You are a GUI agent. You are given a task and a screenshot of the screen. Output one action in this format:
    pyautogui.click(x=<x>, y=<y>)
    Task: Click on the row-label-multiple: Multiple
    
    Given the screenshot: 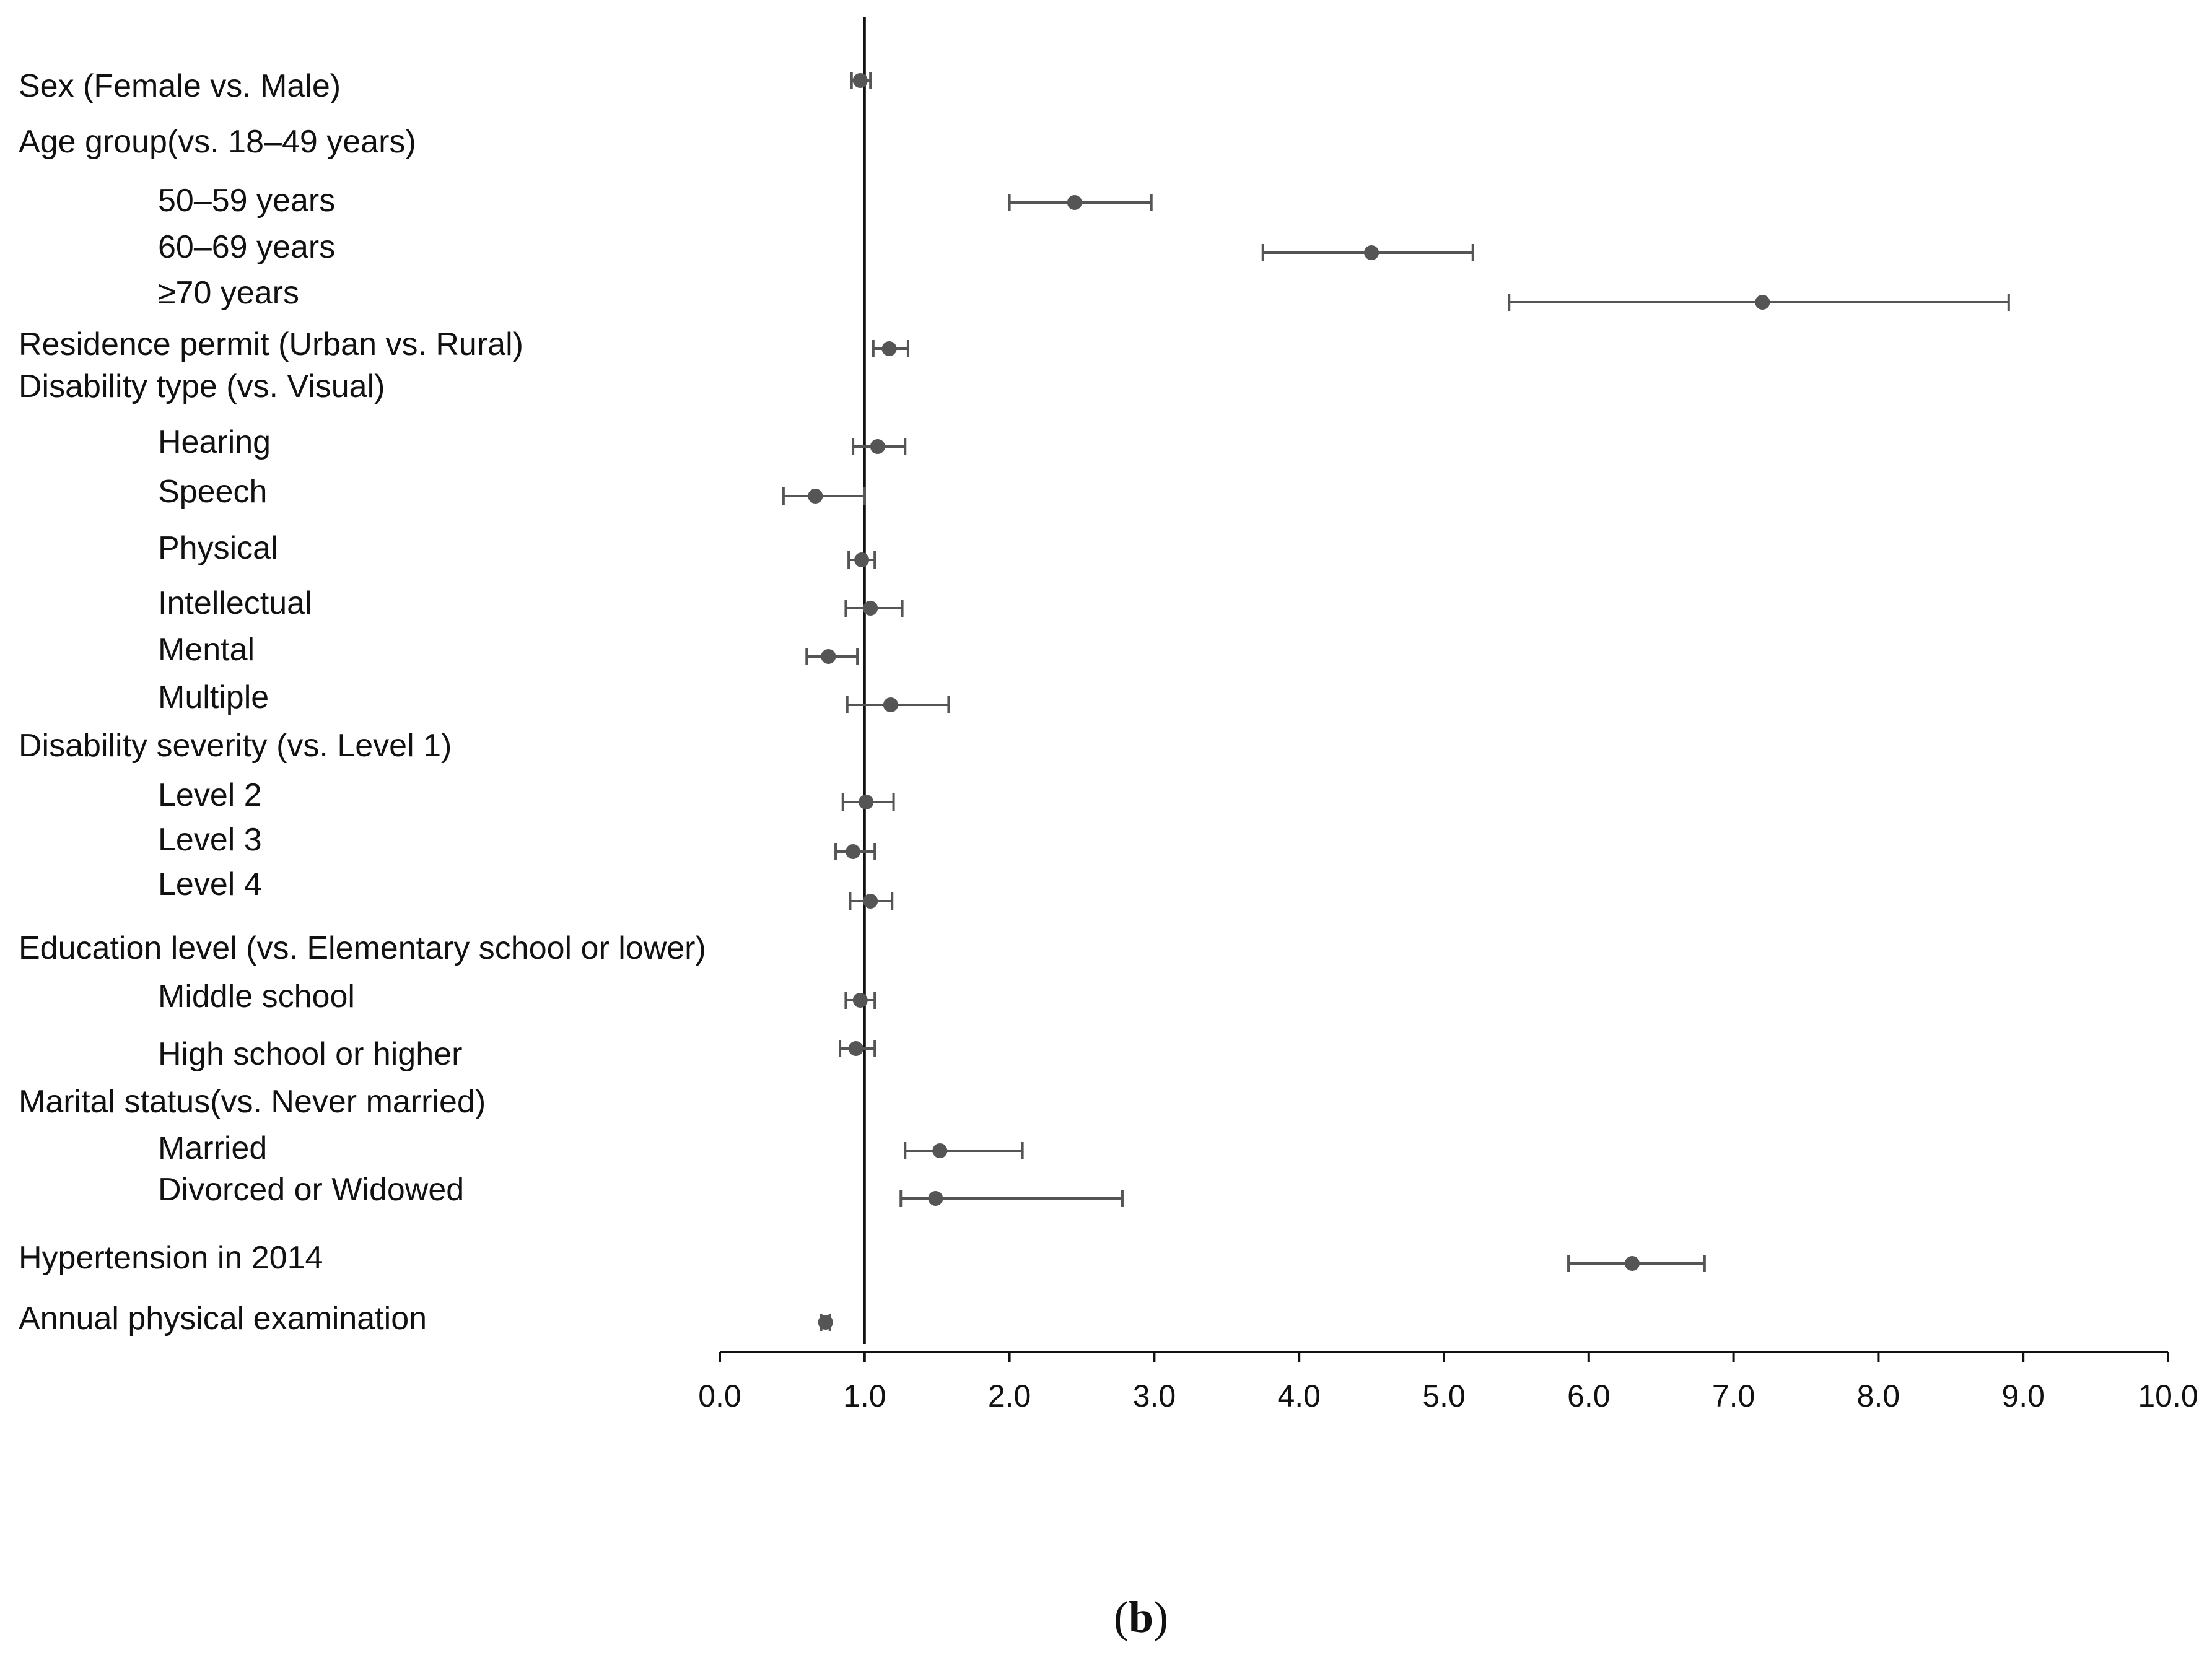 What is the action you would take?
    pyautogui.click(x=213, y=697)
    